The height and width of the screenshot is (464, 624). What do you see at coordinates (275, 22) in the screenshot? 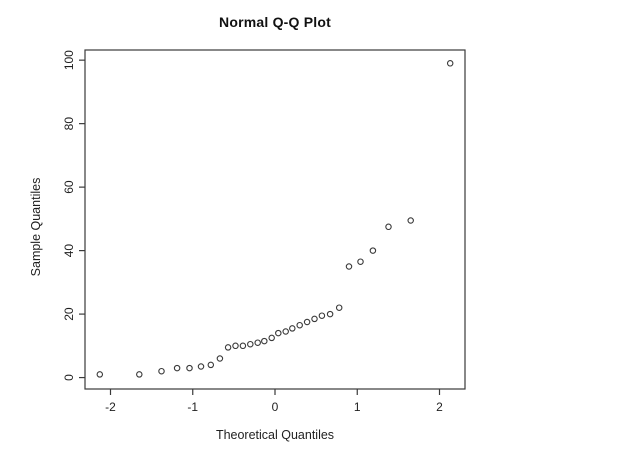
I see `chart-title: Normal Q-Q Plot` at bounding box center [275, 22].